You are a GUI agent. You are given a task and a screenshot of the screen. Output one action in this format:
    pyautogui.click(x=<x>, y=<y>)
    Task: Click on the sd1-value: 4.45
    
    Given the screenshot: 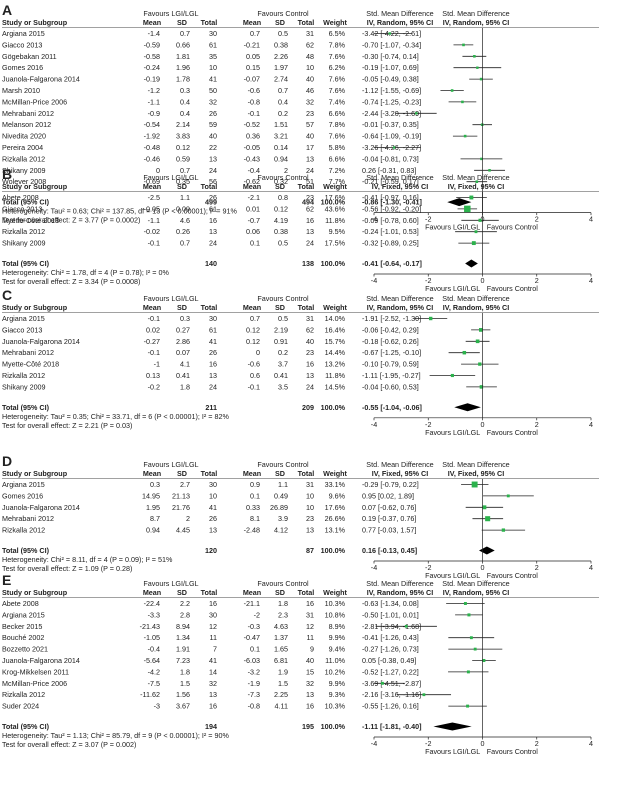 What is the action you would take?
    pyautogui.click(x=183, y=530)
    